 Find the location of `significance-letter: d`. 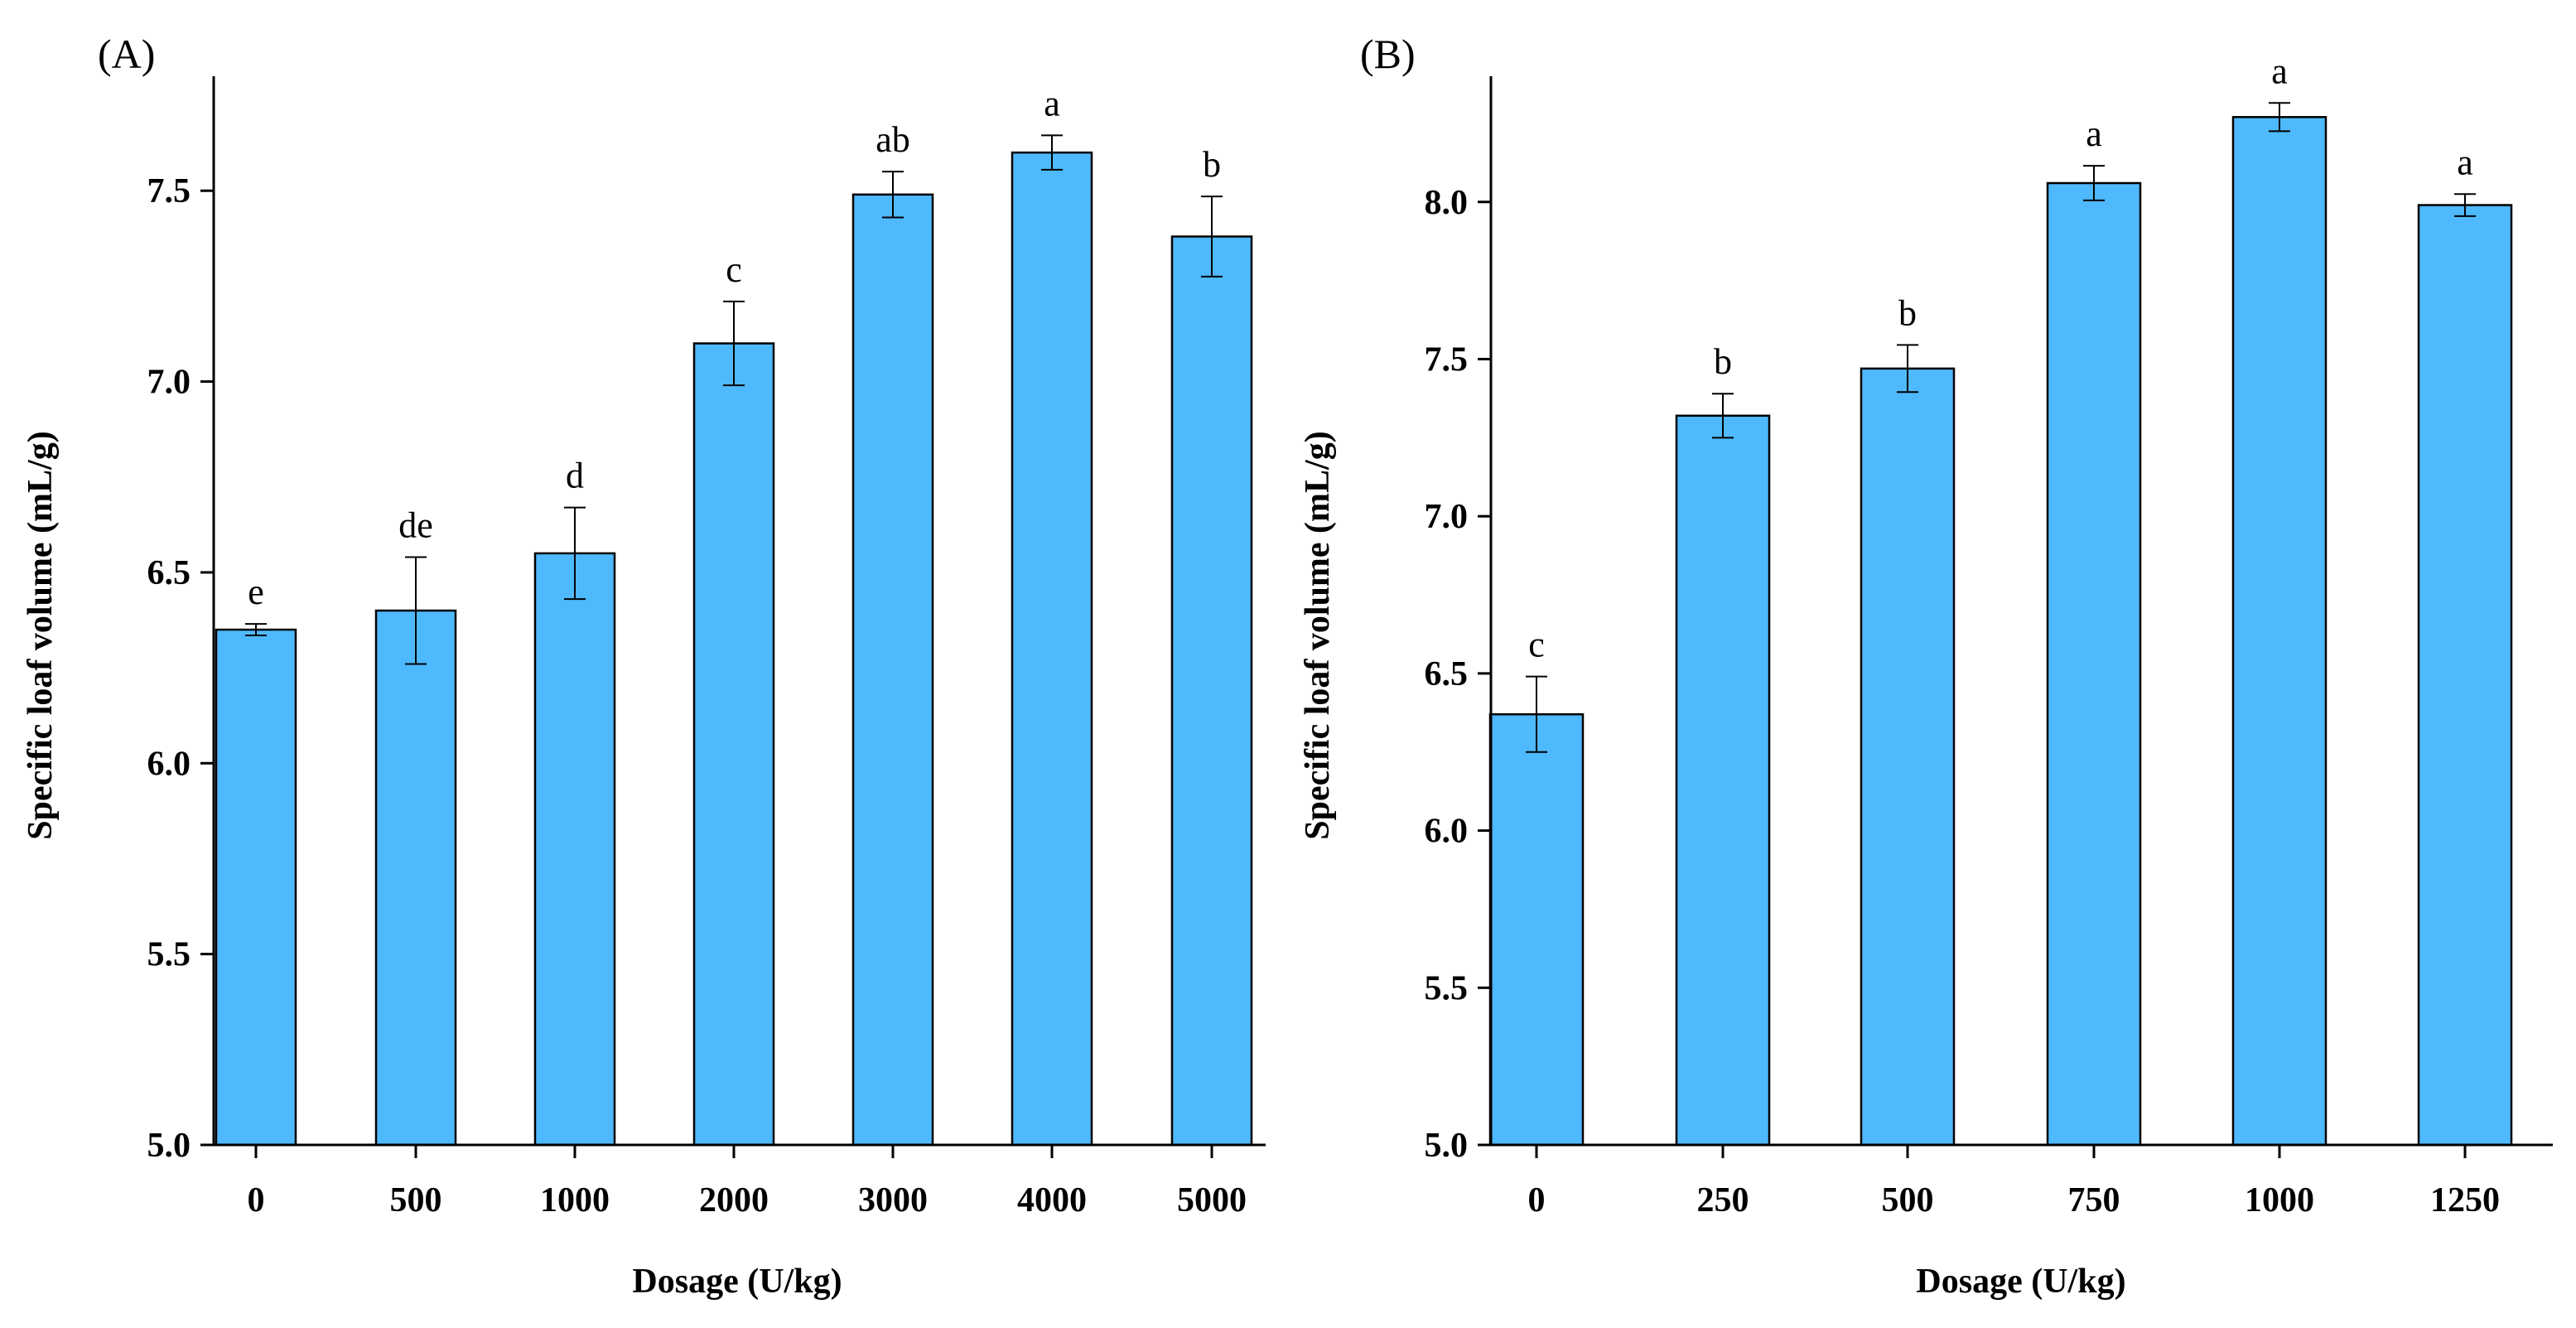

significance-letter: d is located at coordinates (575, 476).